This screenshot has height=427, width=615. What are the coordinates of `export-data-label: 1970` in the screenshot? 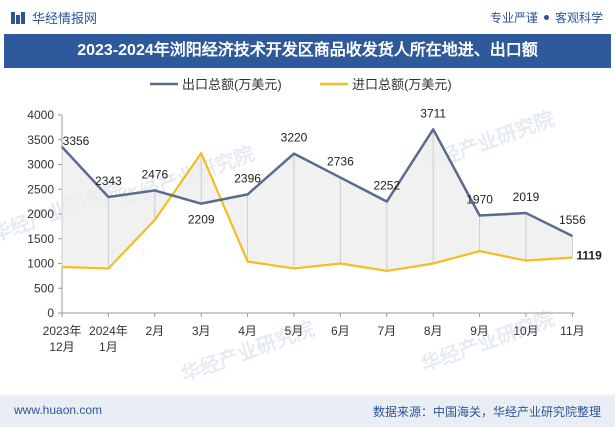 It's located at (479, 199).